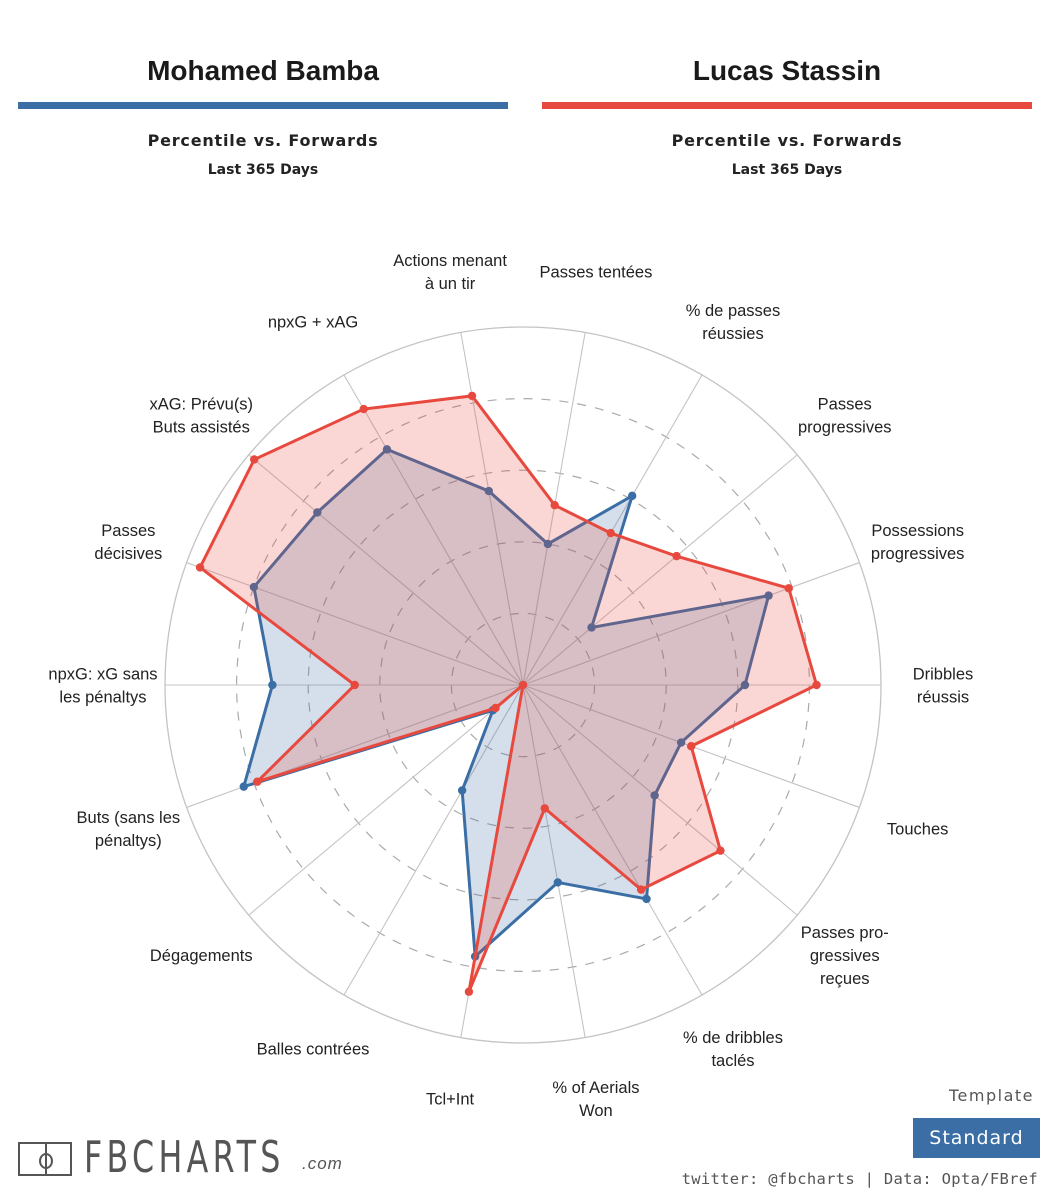  I want to click on metric-label-line: Dégagements, so click(201, 956).